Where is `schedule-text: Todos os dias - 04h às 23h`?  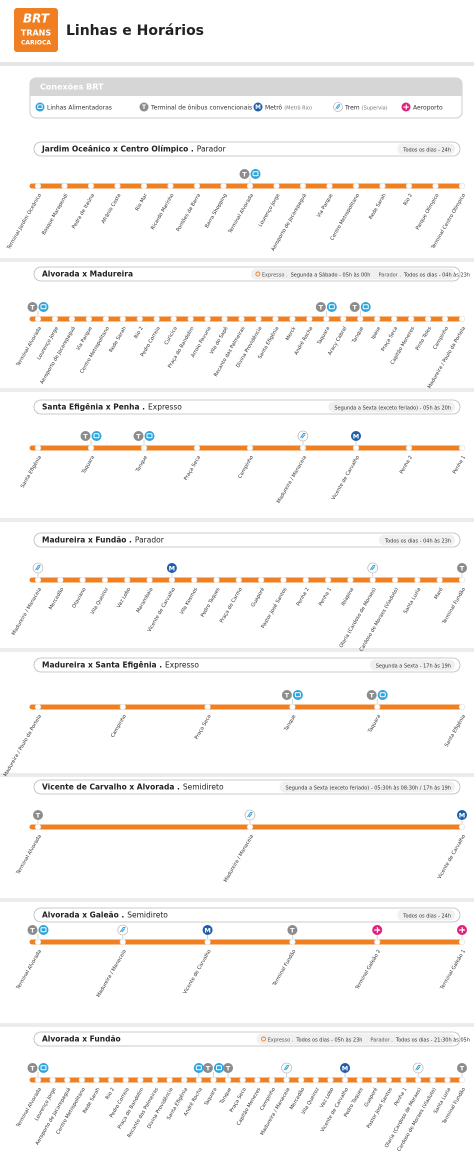 schedule-text: Todos os dias - 04h às 23h is located at coordinates (417, 540).